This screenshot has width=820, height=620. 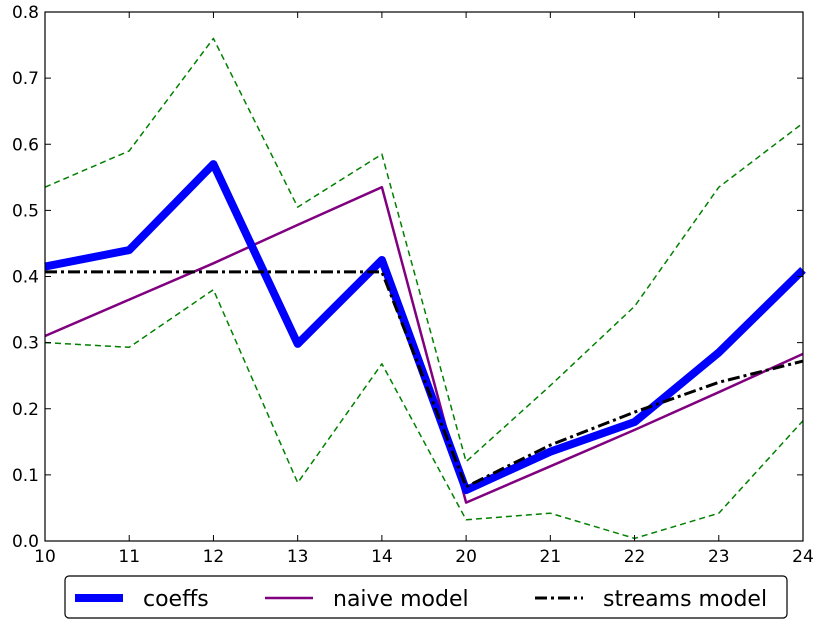 I want to click on x-tick-label: 12, so click(x=214, y=557).